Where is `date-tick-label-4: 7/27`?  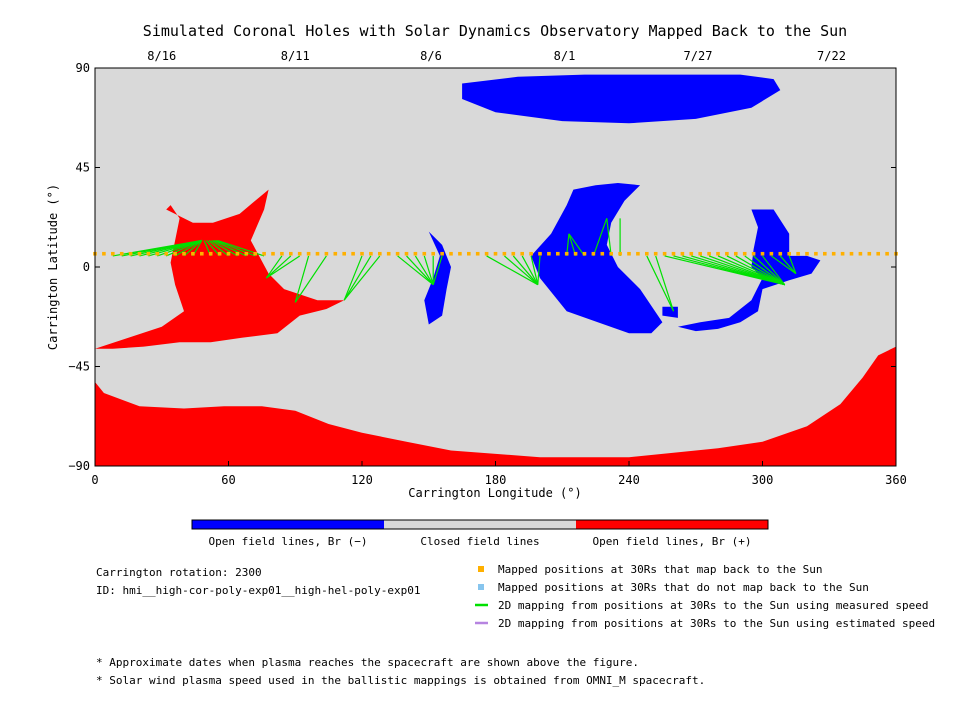 date-tick-label-4: 7/27 is located at coordinates (698, 56).